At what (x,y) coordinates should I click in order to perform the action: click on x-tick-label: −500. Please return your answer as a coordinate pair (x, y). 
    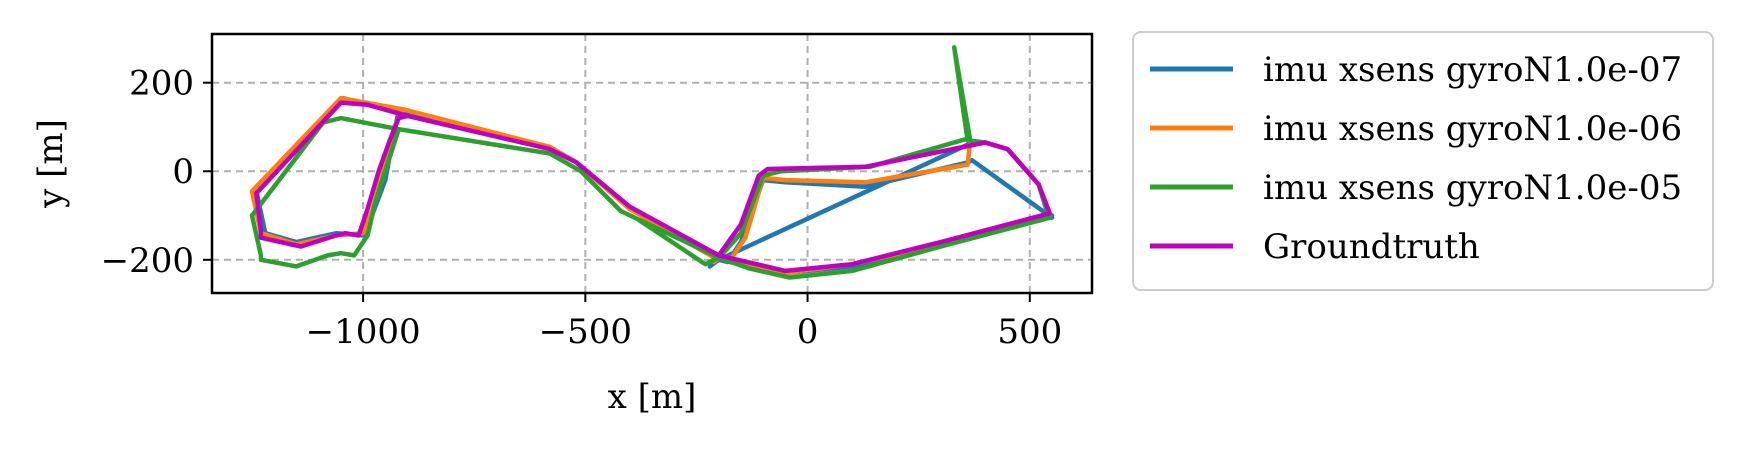
    Looking at the image, I should click on (585, 332).